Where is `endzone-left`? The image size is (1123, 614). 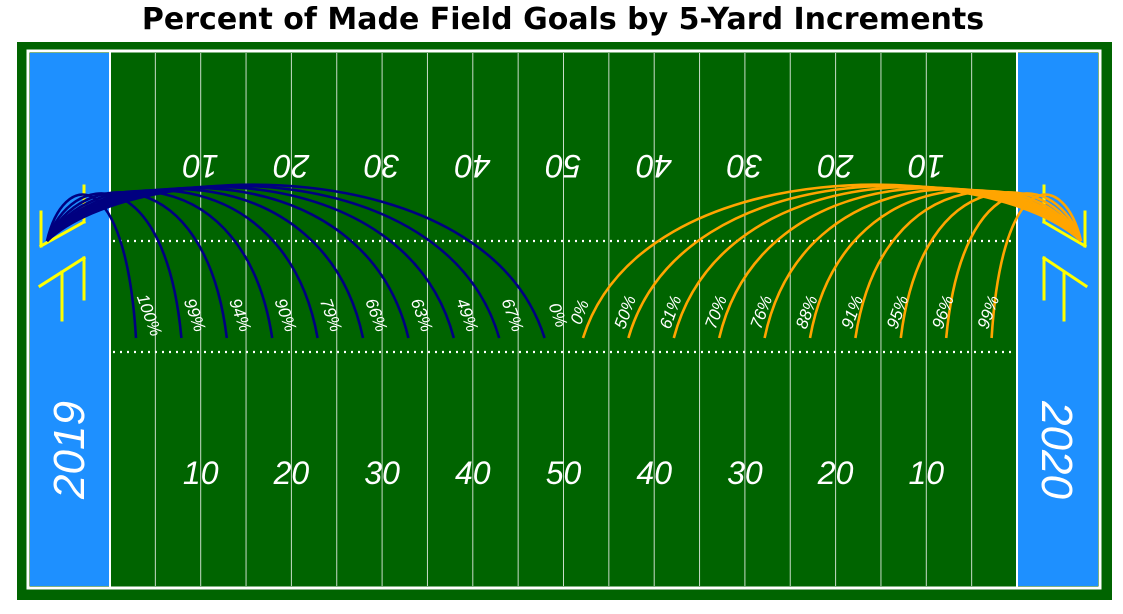
endzone-left is located at coordinates (69, 319).